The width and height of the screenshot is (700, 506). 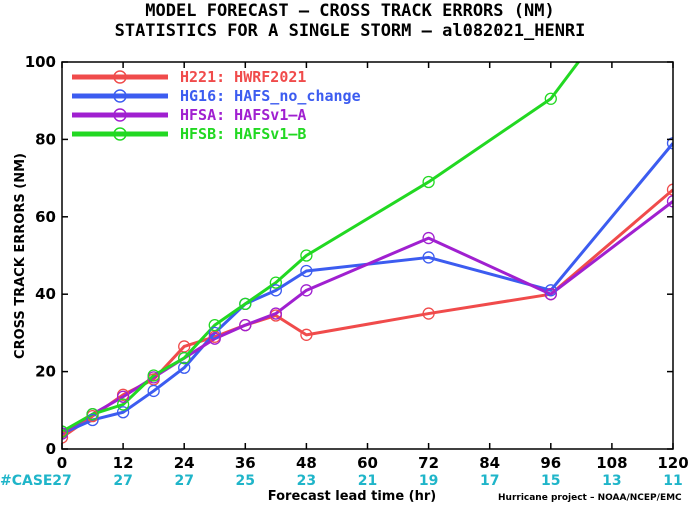 I want to click on case-count: 13, so click(x=611, y=481).